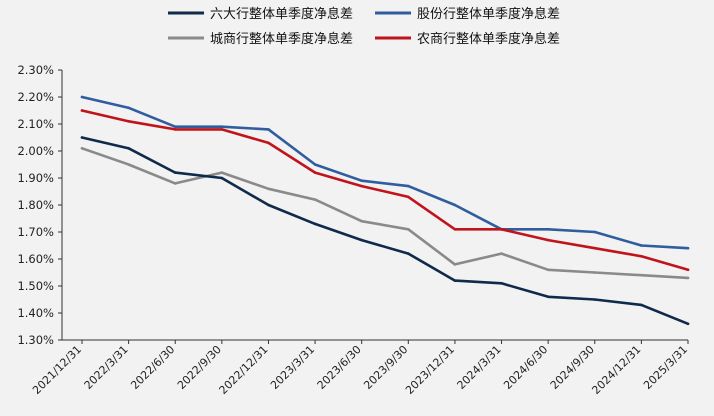  I want to click on y-tick-label: 1.60%, so click(35, 259).